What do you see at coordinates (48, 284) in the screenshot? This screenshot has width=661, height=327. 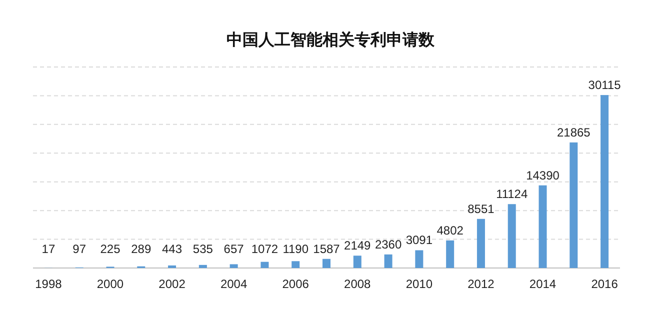 I see `x-tick-label: 1998` at bounding box center [48, 284].